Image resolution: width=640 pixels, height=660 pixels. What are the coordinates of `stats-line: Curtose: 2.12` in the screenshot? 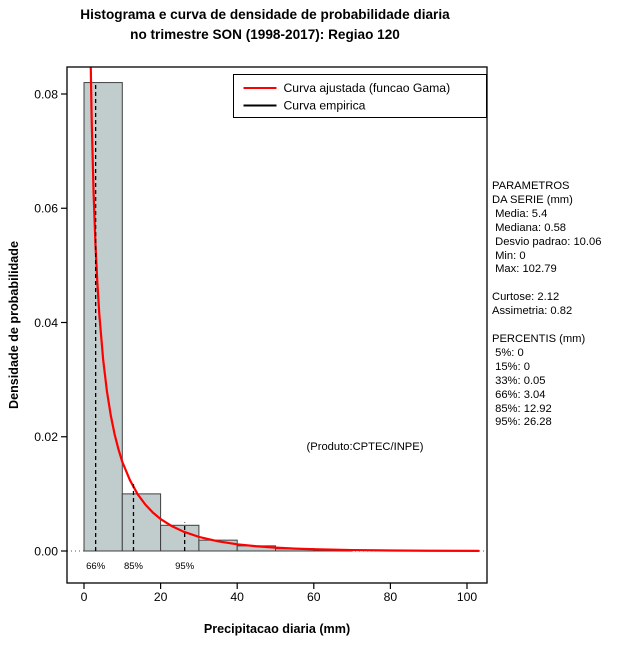 It's located at (526, 297).